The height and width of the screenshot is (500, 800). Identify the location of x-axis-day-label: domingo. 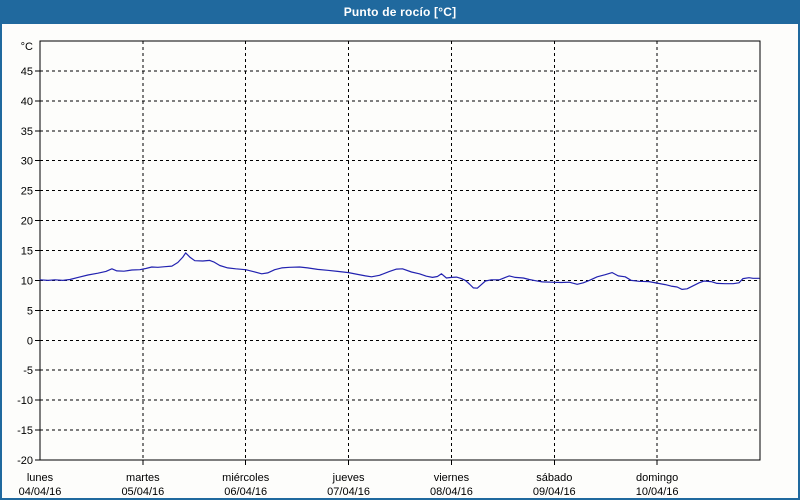
(657, 478).